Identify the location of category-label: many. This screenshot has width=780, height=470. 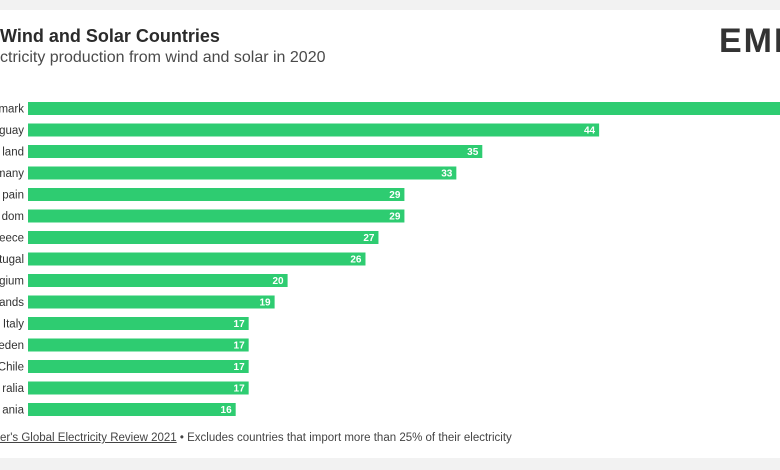
(12, 174).